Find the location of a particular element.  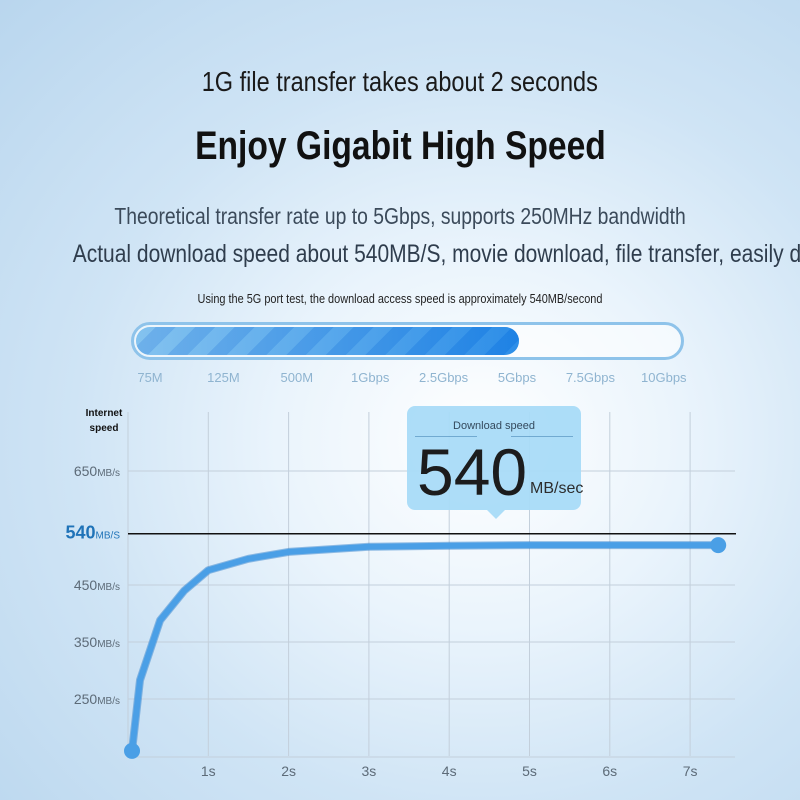

x-tick-label: 3s is located at coordinates (369, 771).